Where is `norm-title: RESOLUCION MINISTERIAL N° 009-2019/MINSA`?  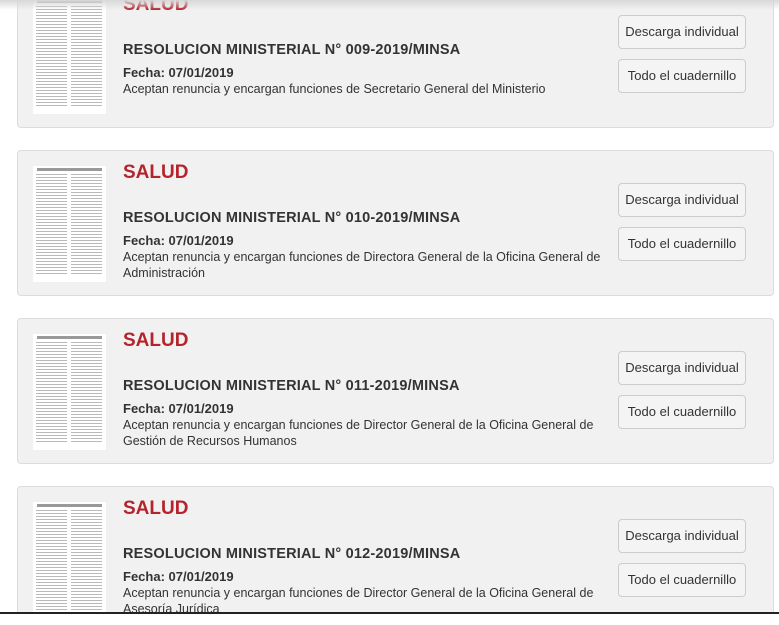 norm-title: RESOLUCION MINISTERIAL N° 009-2019/MINSA is located at coordinates (292, 50).